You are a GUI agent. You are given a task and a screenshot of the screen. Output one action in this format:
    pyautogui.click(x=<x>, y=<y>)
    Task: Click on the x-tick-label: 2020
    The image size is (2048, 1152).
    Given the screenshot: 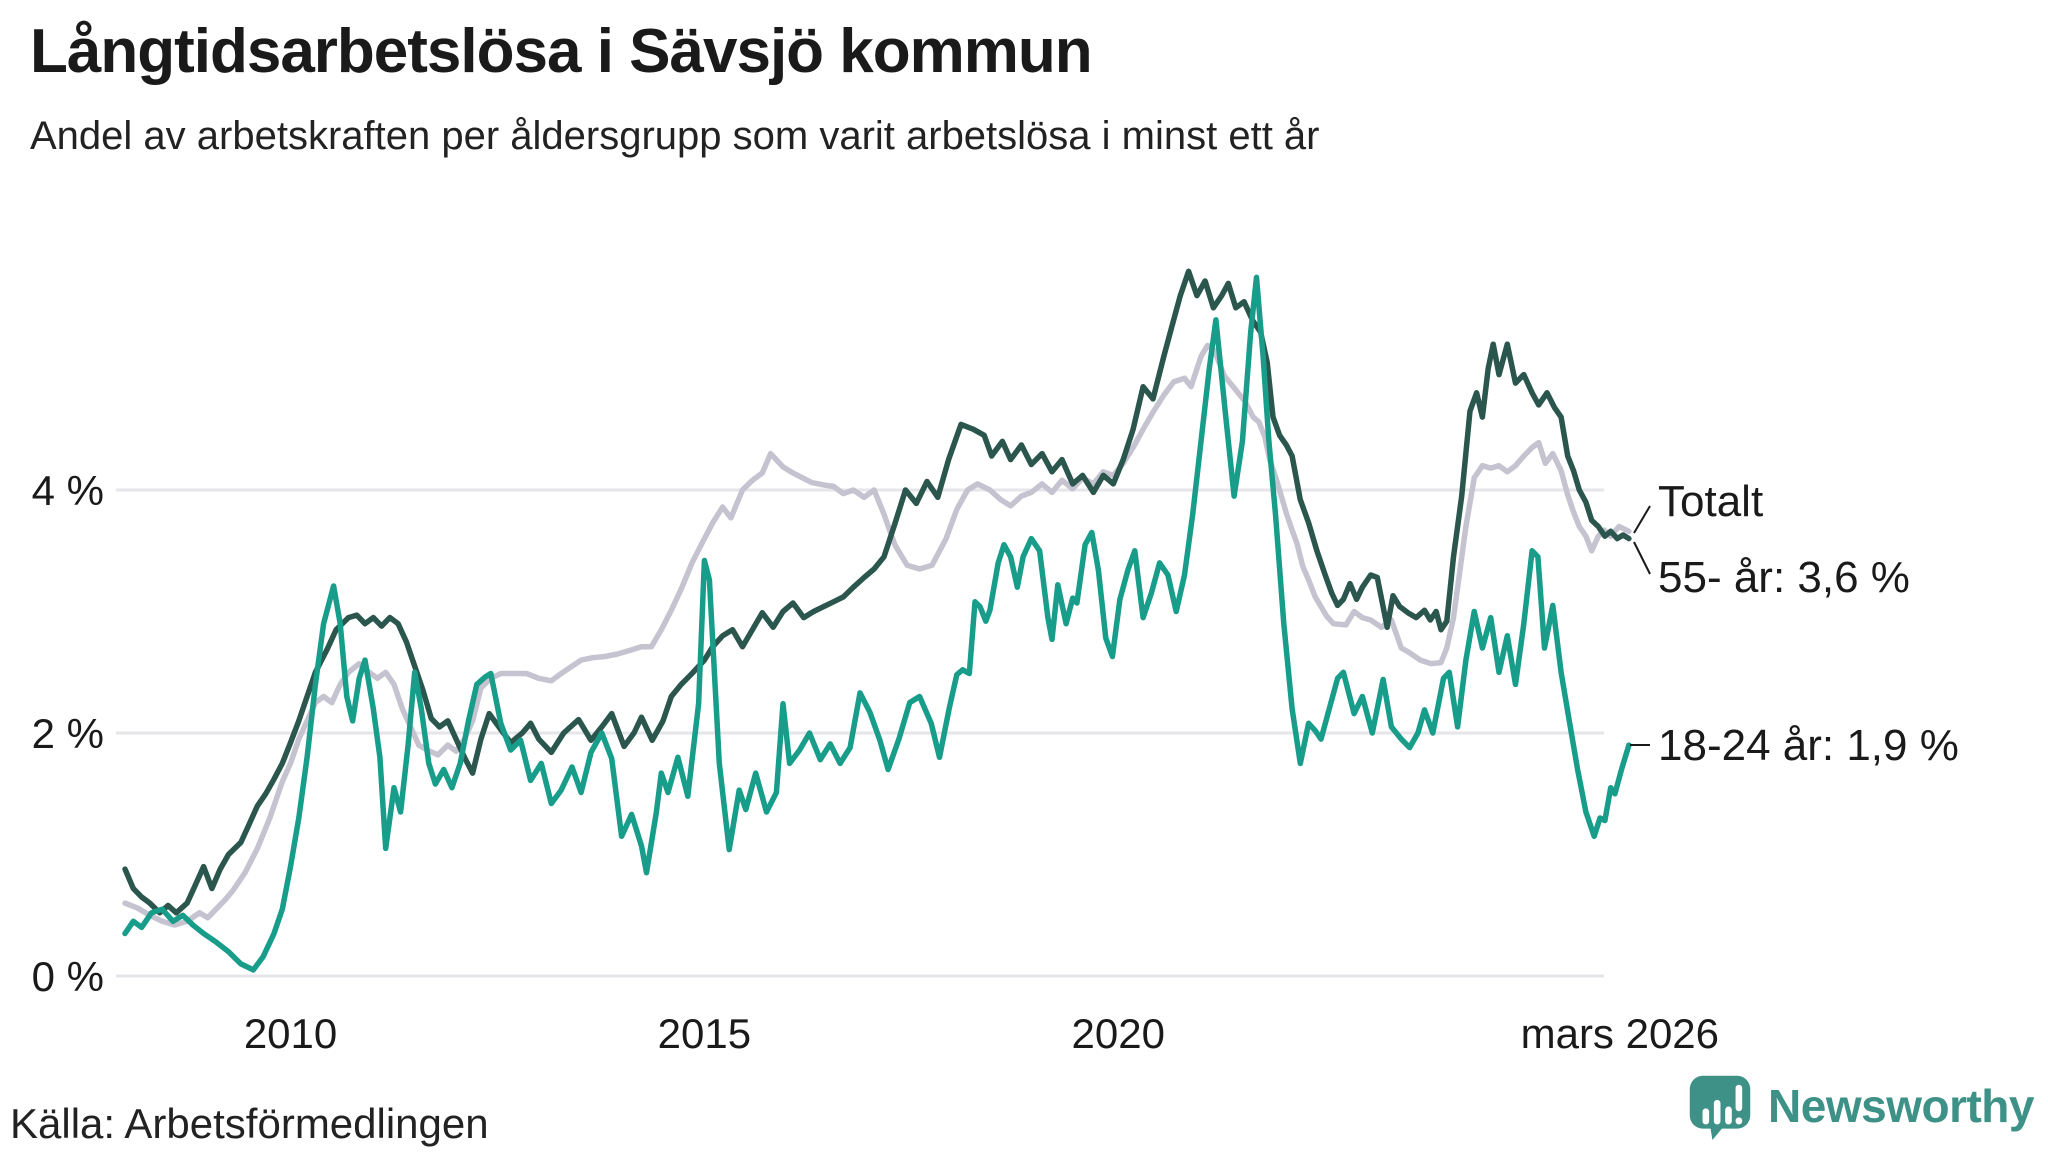 What is the action you would take?
    pyautogui.click(x=1118, y=1033)
    